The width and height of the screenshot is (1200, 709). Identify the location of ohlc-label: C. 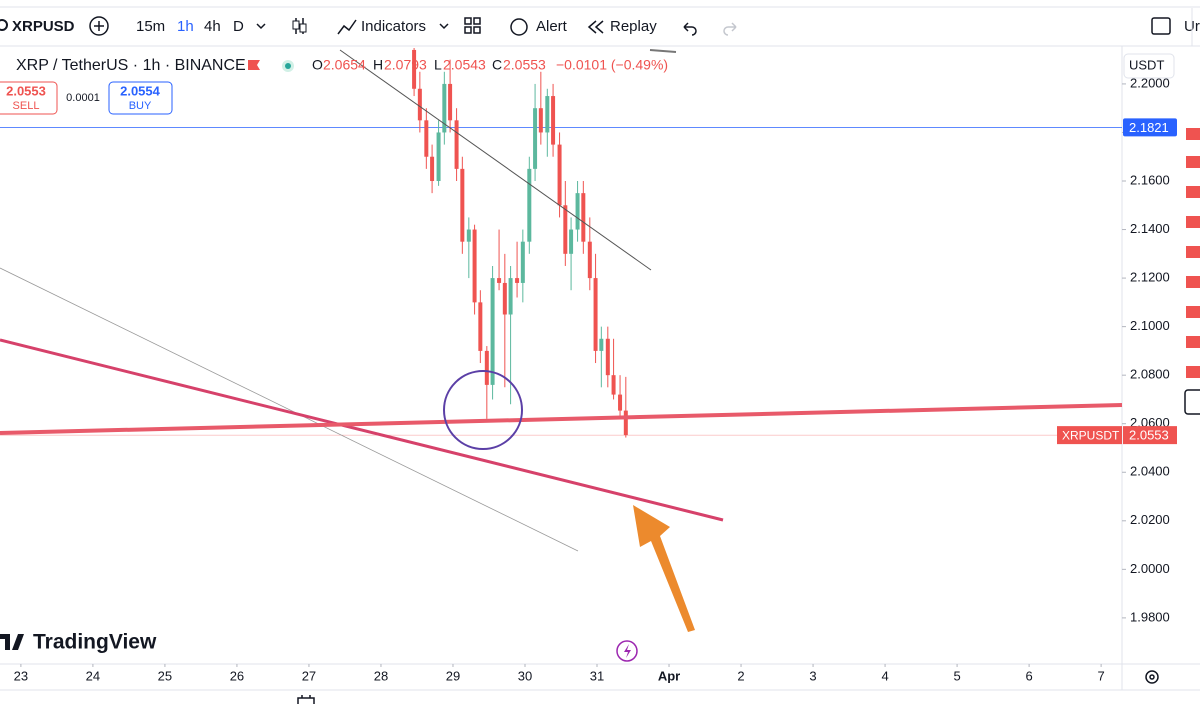
(497, 65).